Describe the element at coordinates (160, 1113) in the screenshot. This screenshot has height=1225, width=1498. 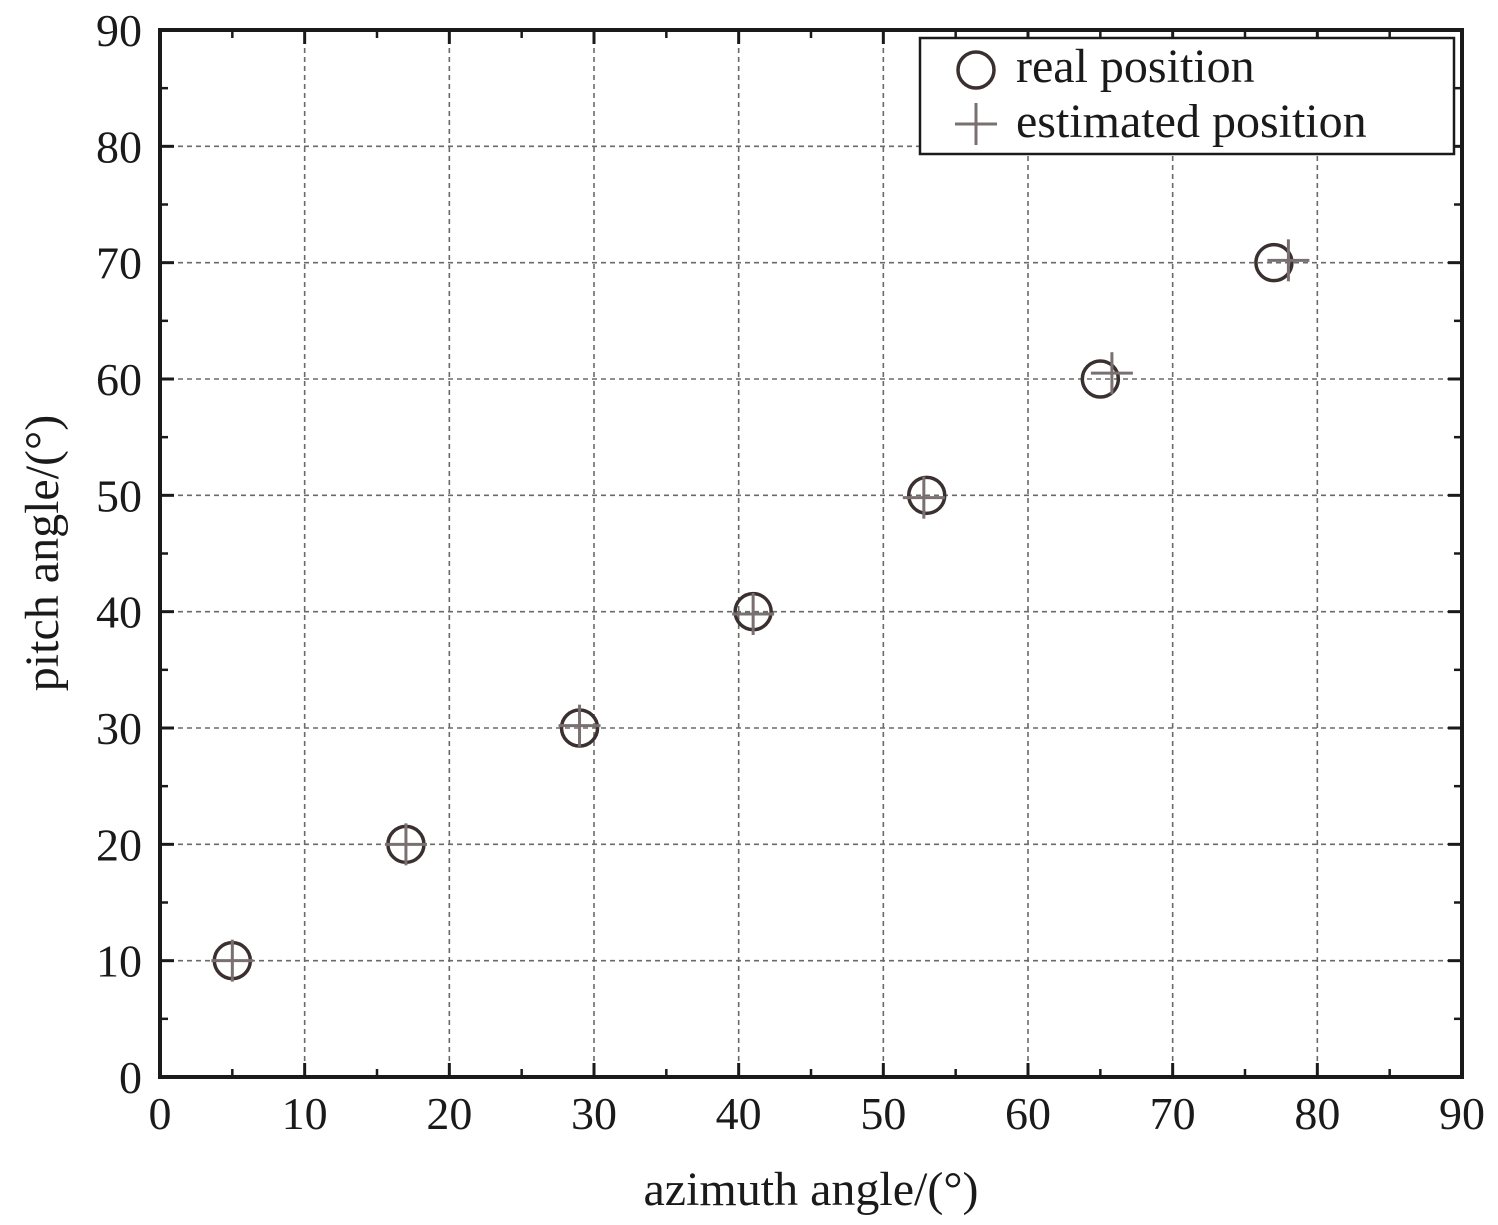
I see `x-tick-label: 0` at that location.